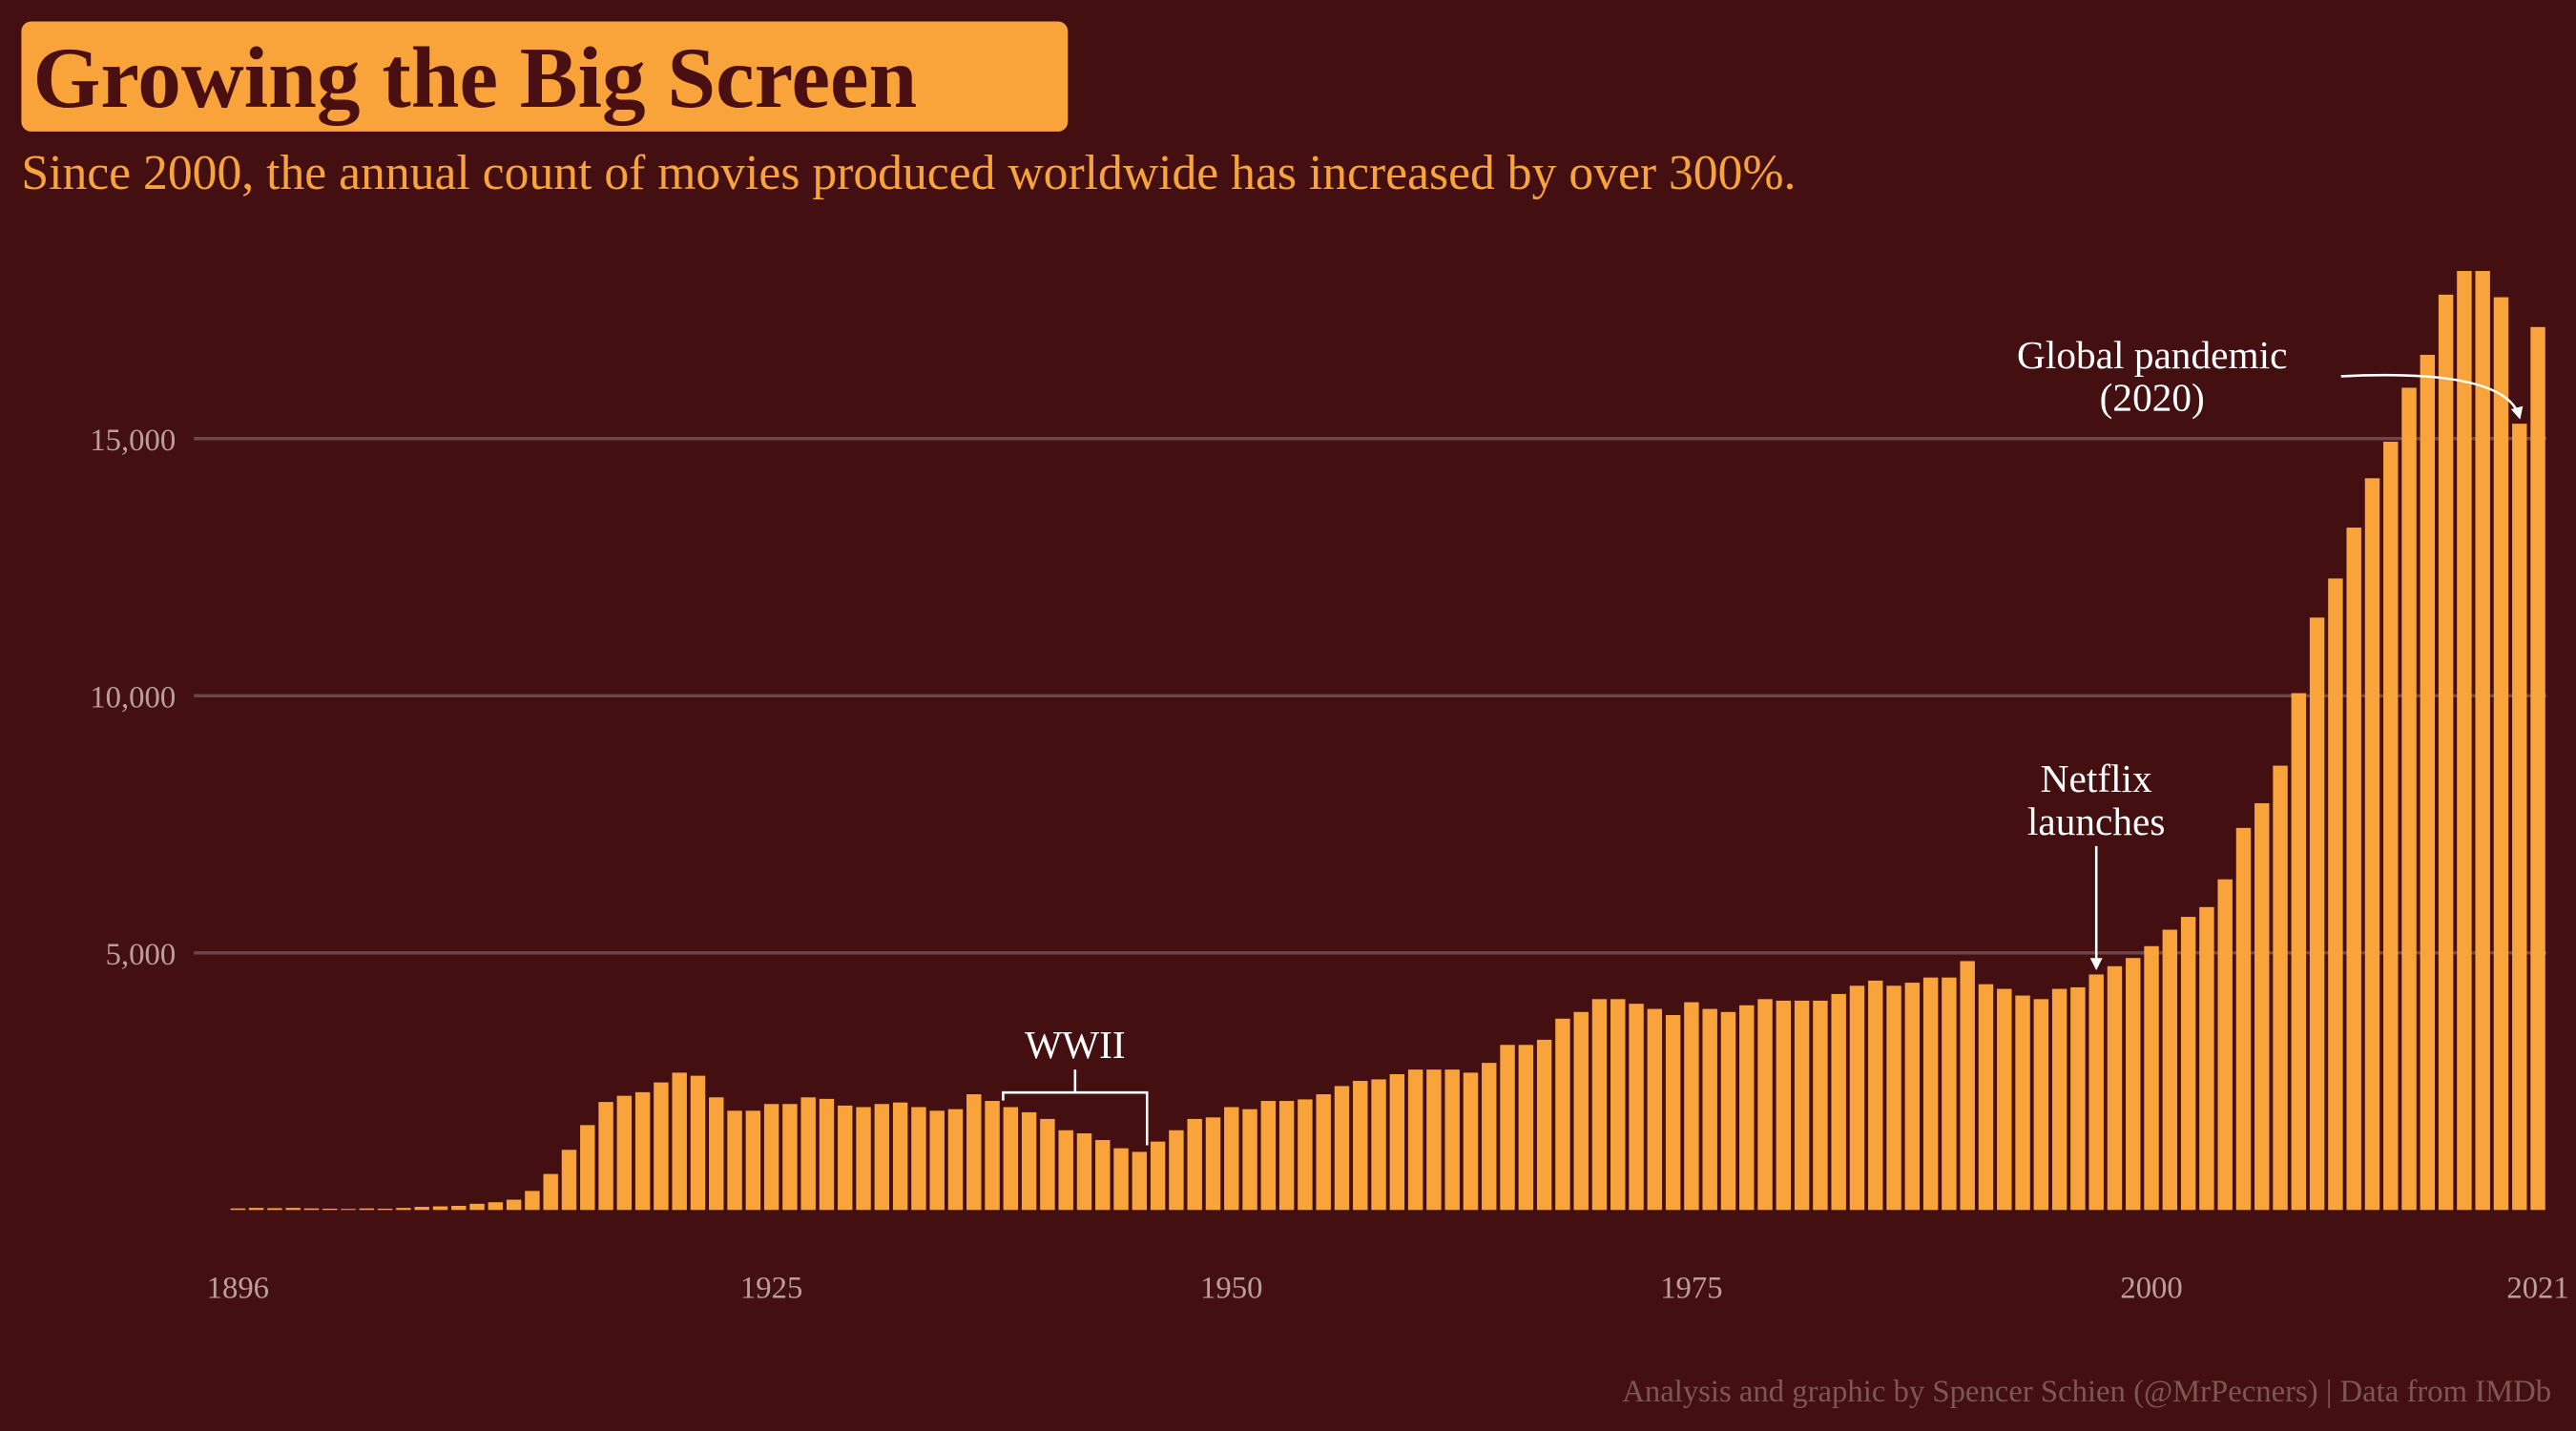 This screenshot has width=2576, height=1431. I want to click on x-tick-label: 1975, so click(1691, 1288).